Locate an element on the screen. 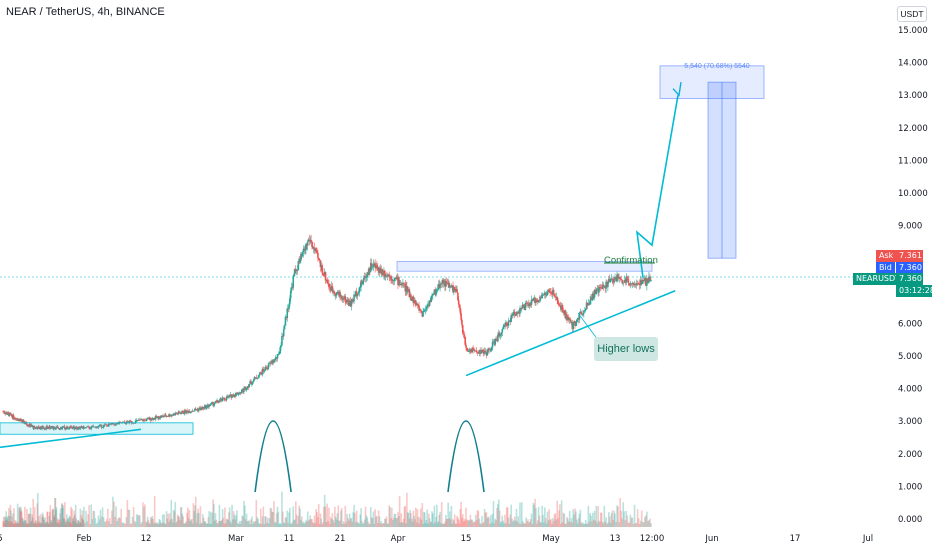 The image size is (932, 550). currency-button: USDT is located at coordinates (912, 14).